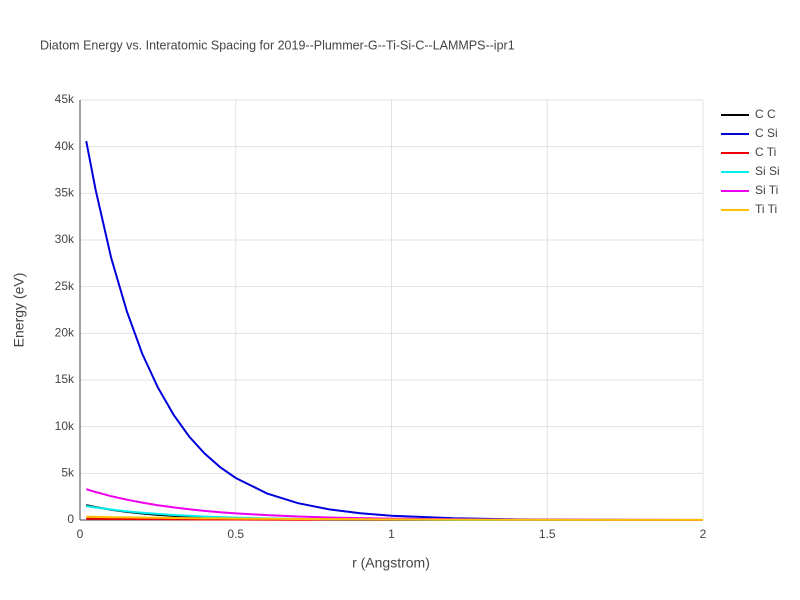 The width and height of the screenshot is (800, 600). I want to click on legend-label: C C, so click(765, 114).